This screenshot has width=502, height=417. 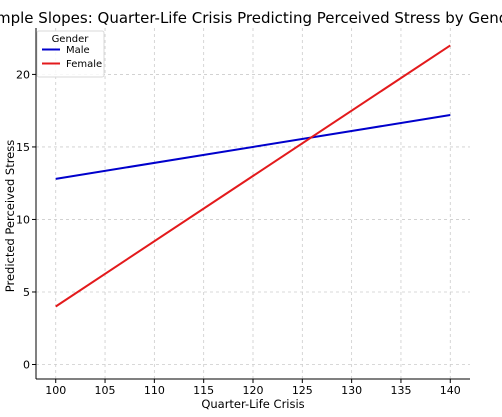 What do you see at coordinates (302, 390) in the screenshot?
I see `x-tick-label: 125` at bounding box center [302, 390].